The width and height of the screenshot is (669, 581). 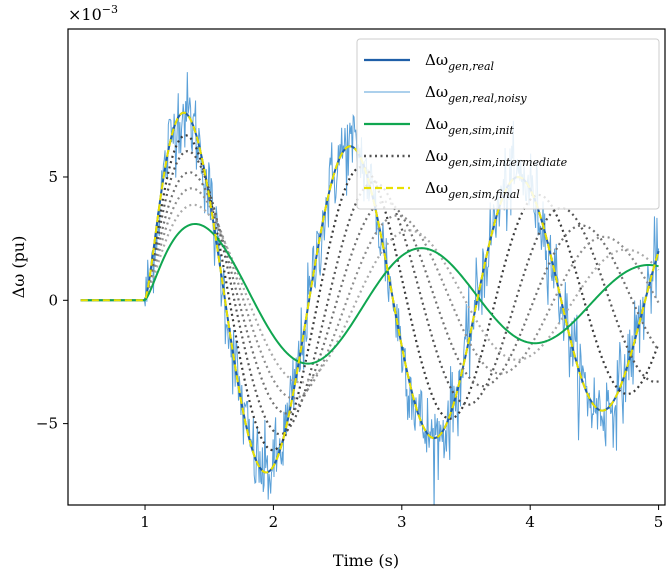 I want to click on y-axis-label: Δω (pu), so click(x=18, y=267).